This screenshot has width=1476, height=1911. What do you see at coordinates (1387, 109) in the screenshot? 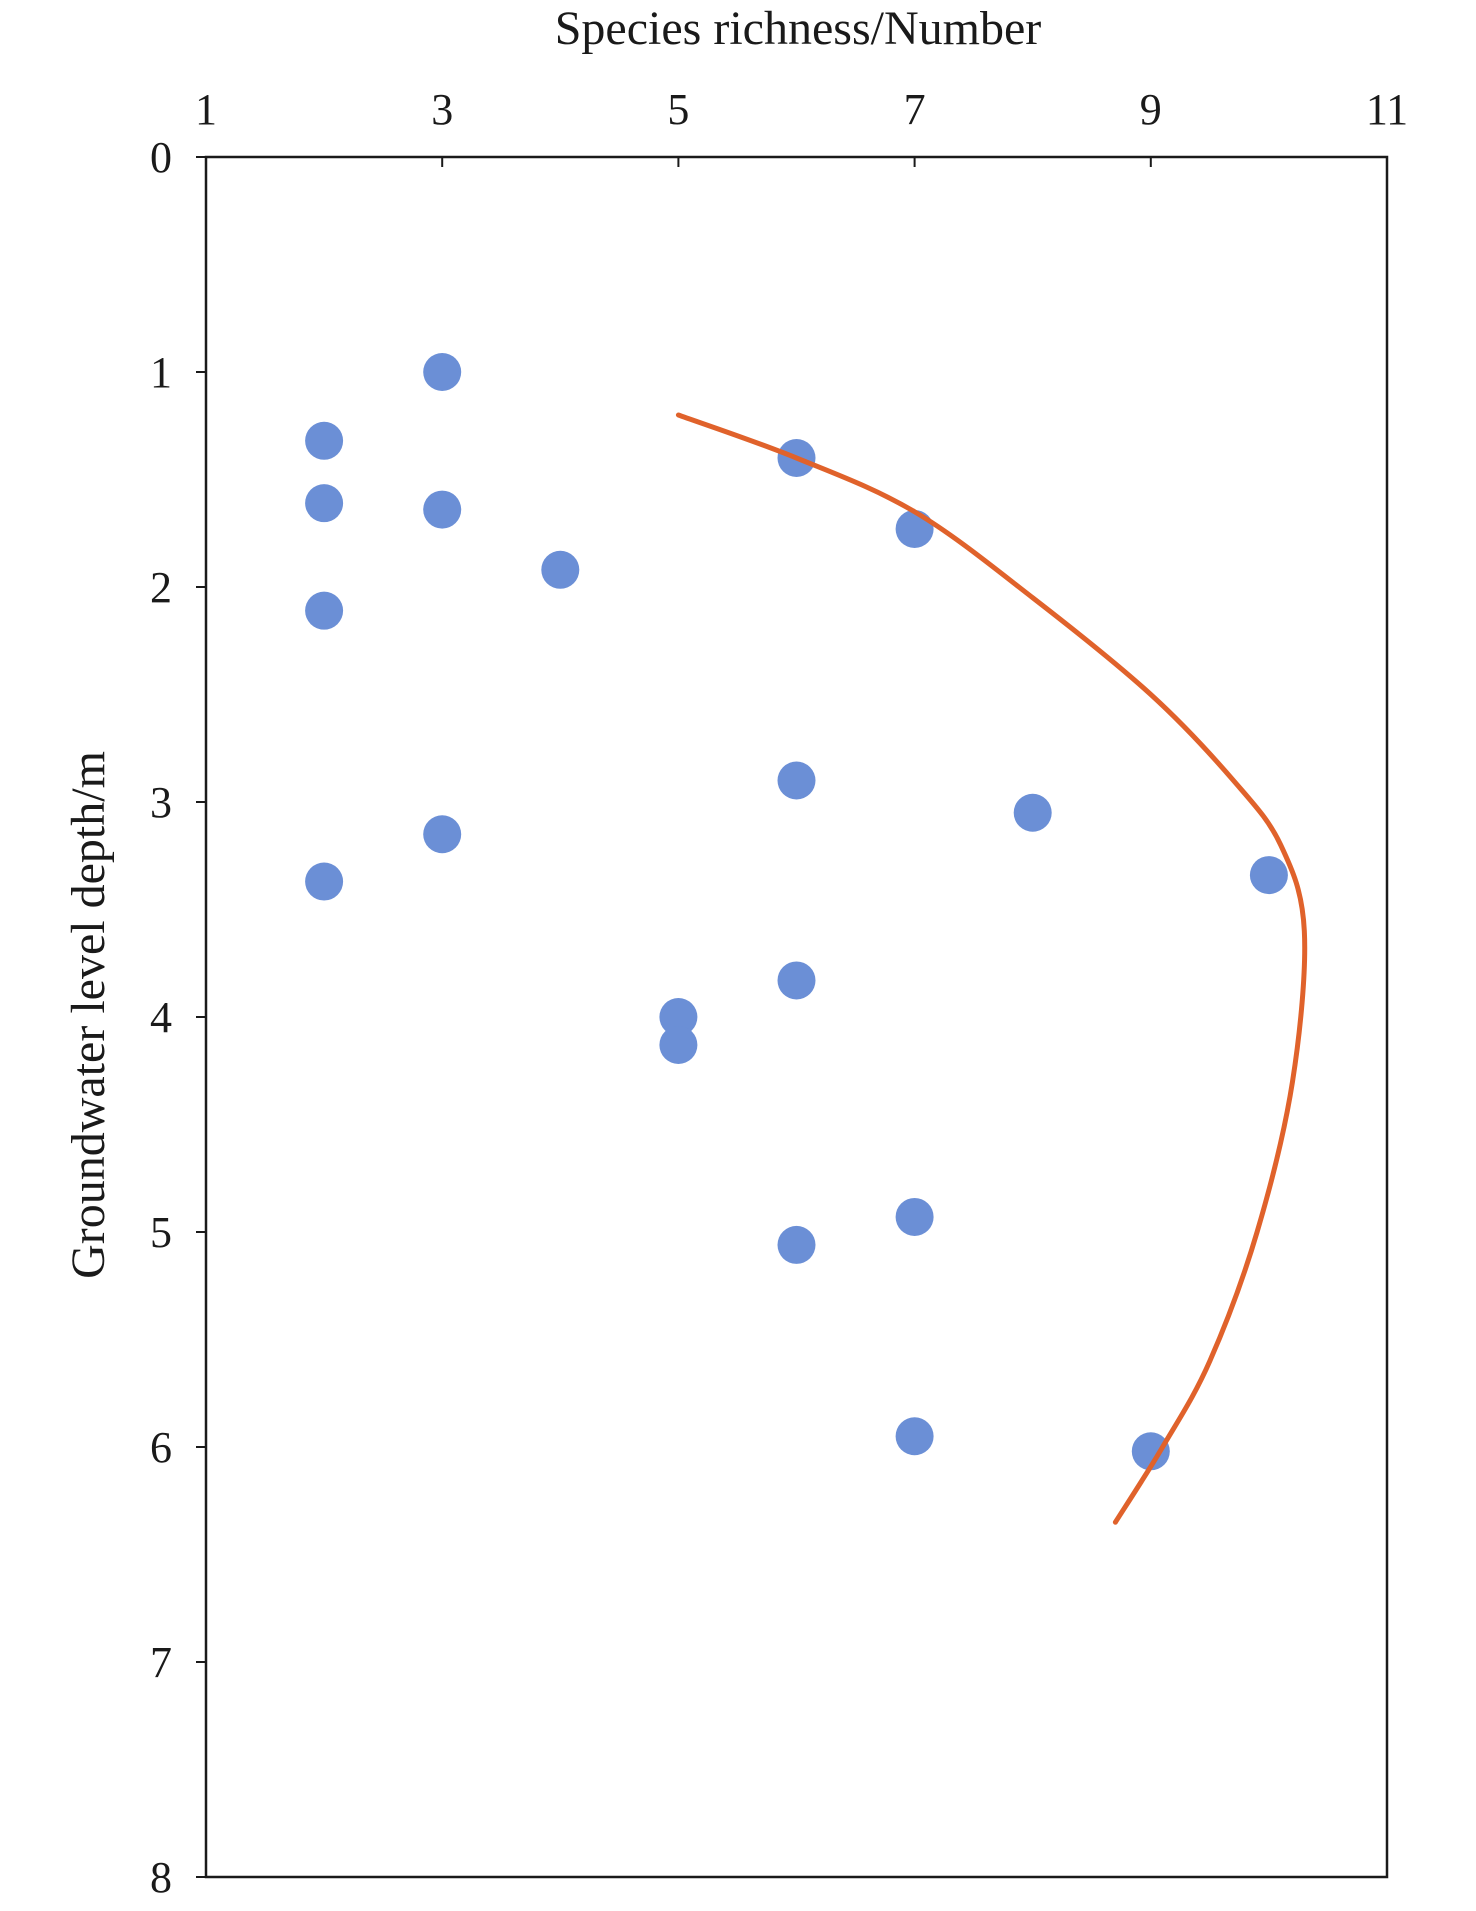
I see `x-tick-label: 11` at bounding box center [1387, 109].